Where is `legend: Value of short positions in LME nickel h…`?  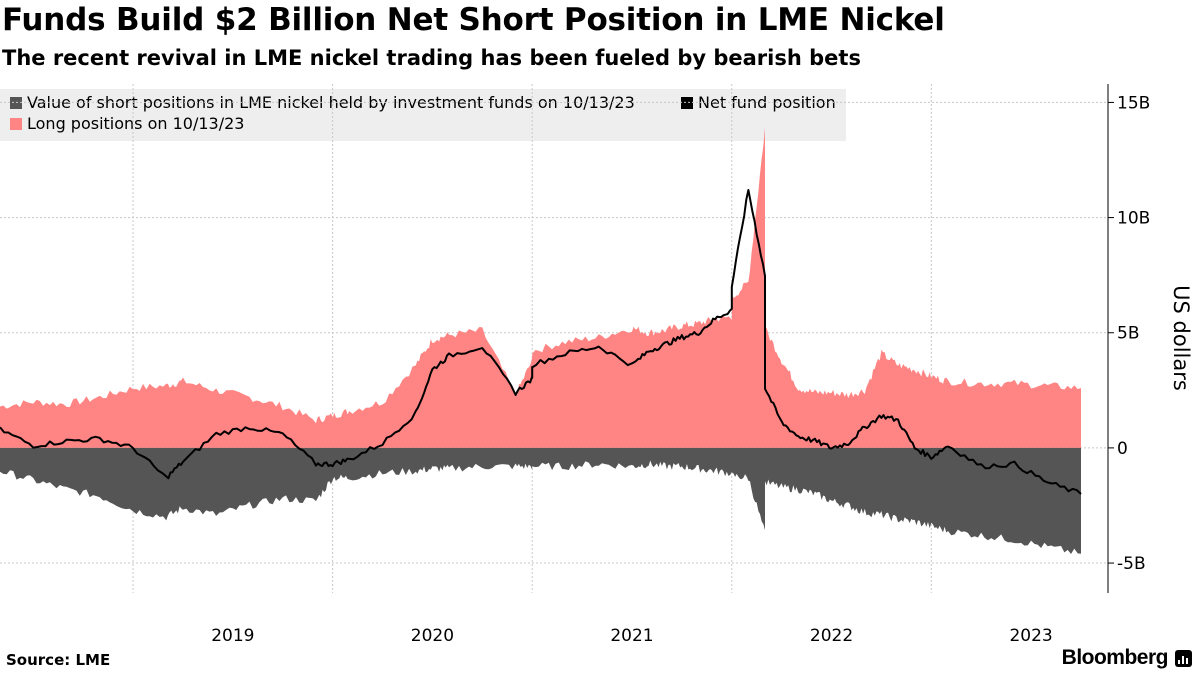
legend: Value of short positions in LME nickel h… is located at coordinates (423, 115).